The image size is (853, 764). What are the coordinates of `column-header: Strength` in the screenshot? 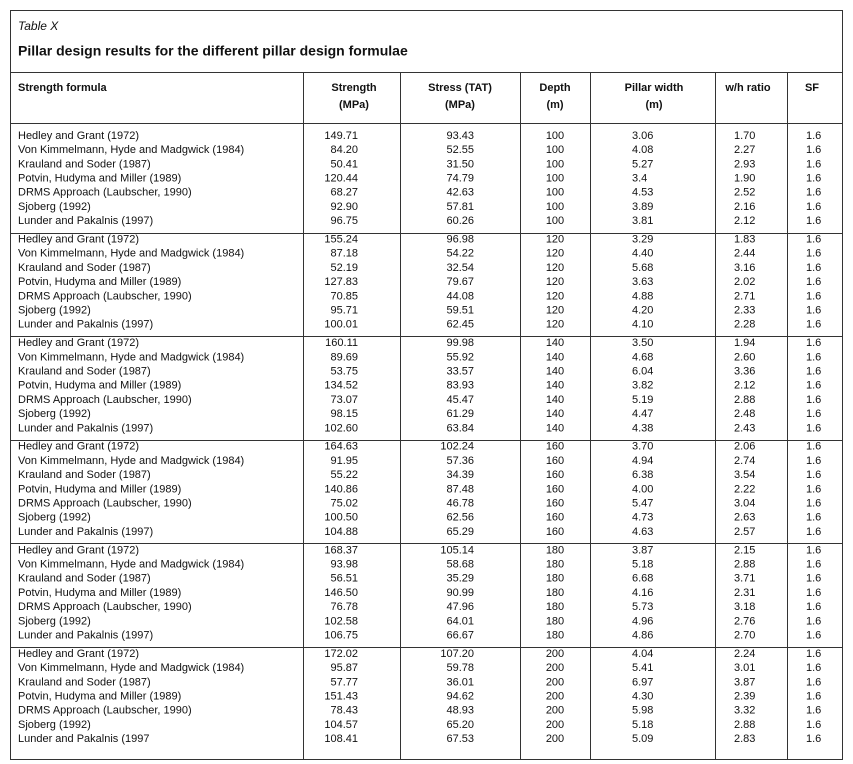 It's located at (354, 88).